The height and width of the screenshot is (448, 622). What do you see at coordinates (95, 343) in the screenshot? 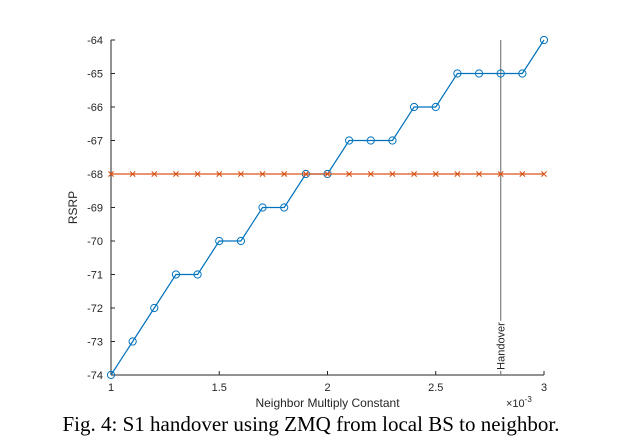
I see `y-tick-label: -73` at bounding box center [95, 343].